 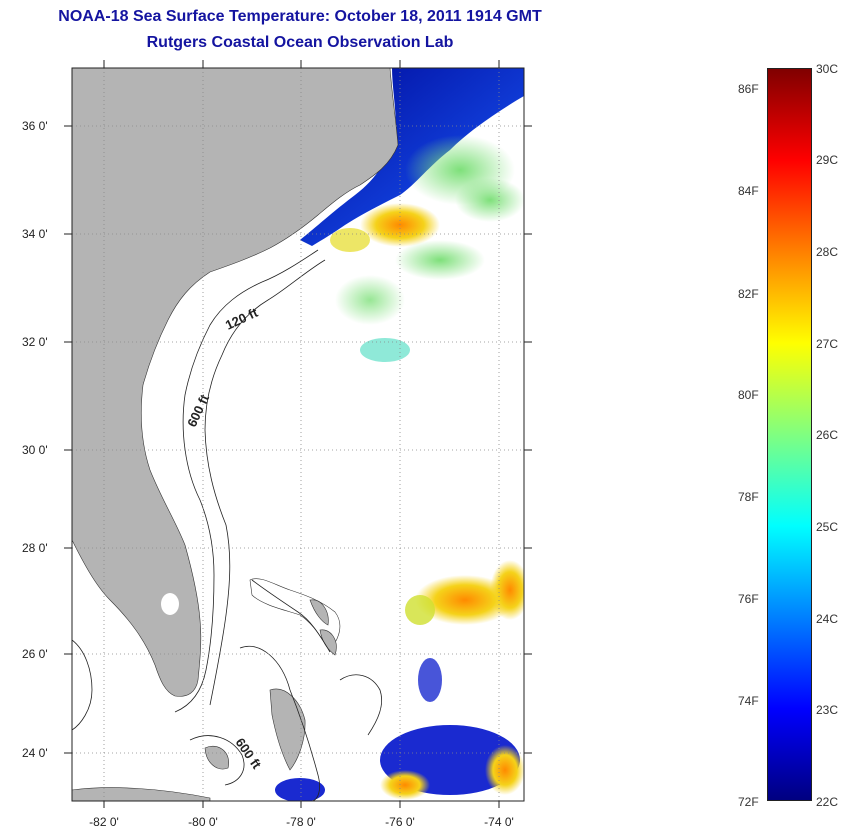 What do you see at coordinates (35, 450) in the screenshot?
I see `lat-label: 30 0'` at bounding box center [35, 450].